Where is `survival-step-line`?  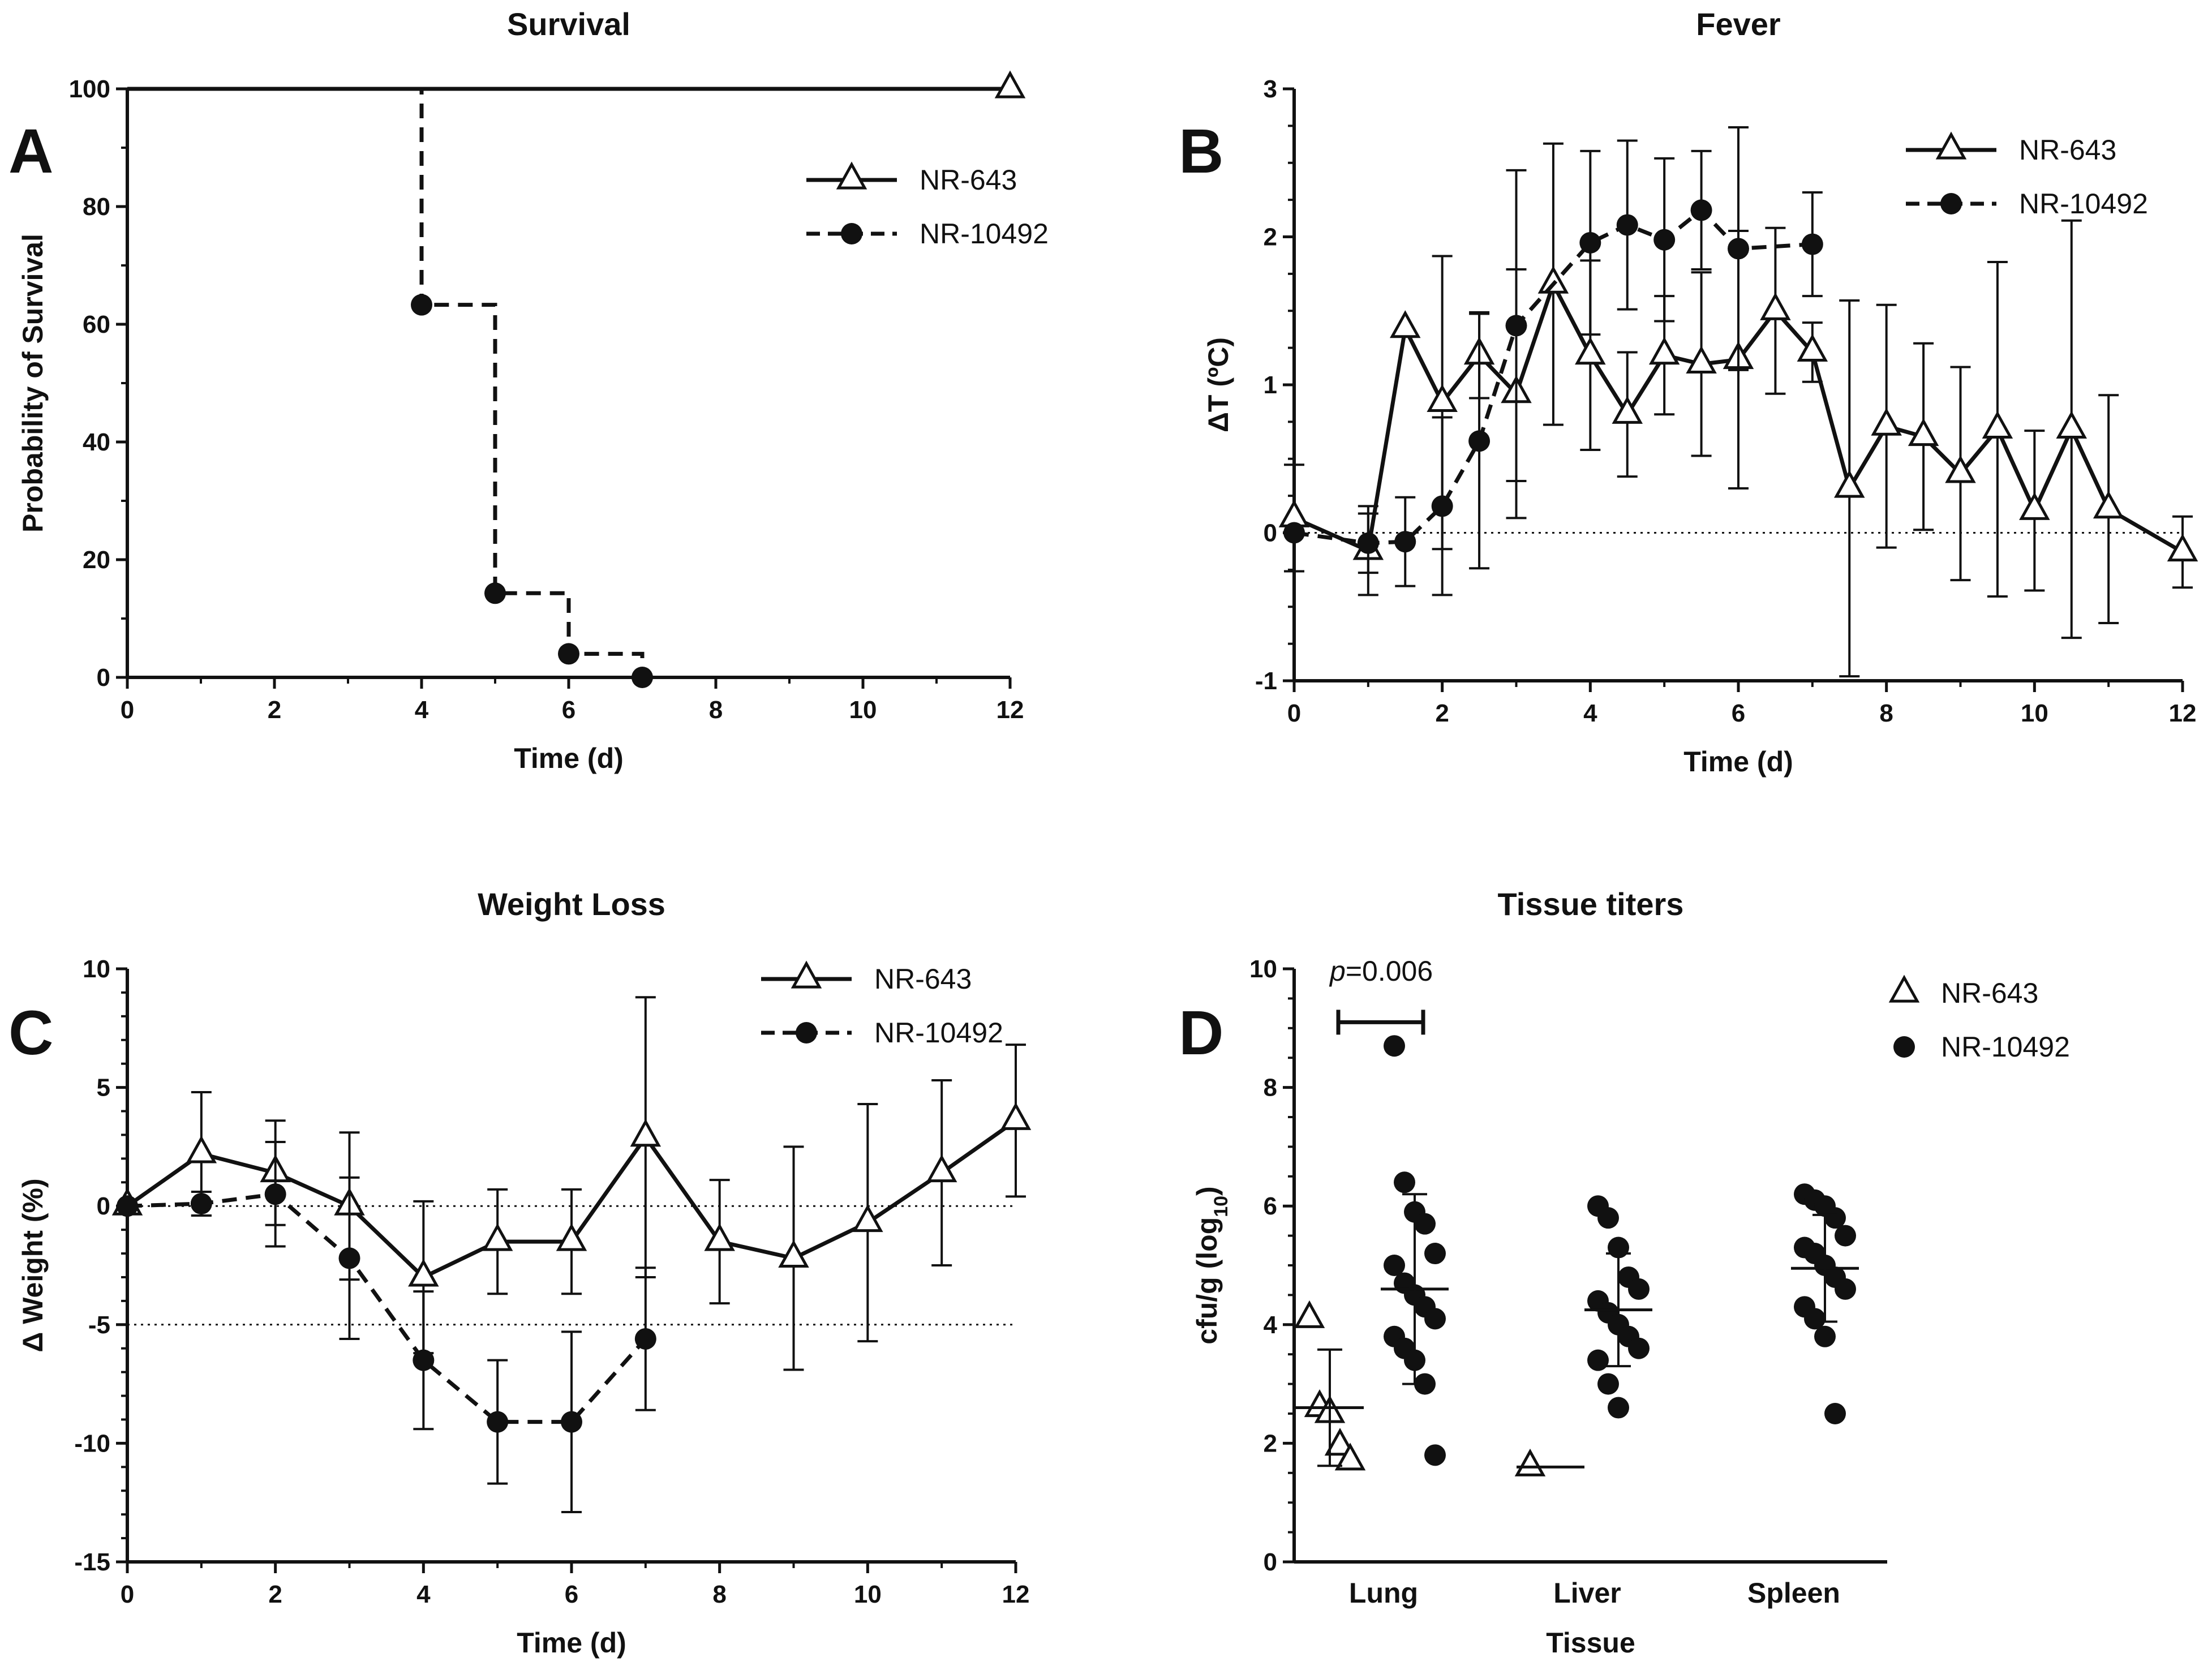 survival-step-line is located at coordinates (386, 382).